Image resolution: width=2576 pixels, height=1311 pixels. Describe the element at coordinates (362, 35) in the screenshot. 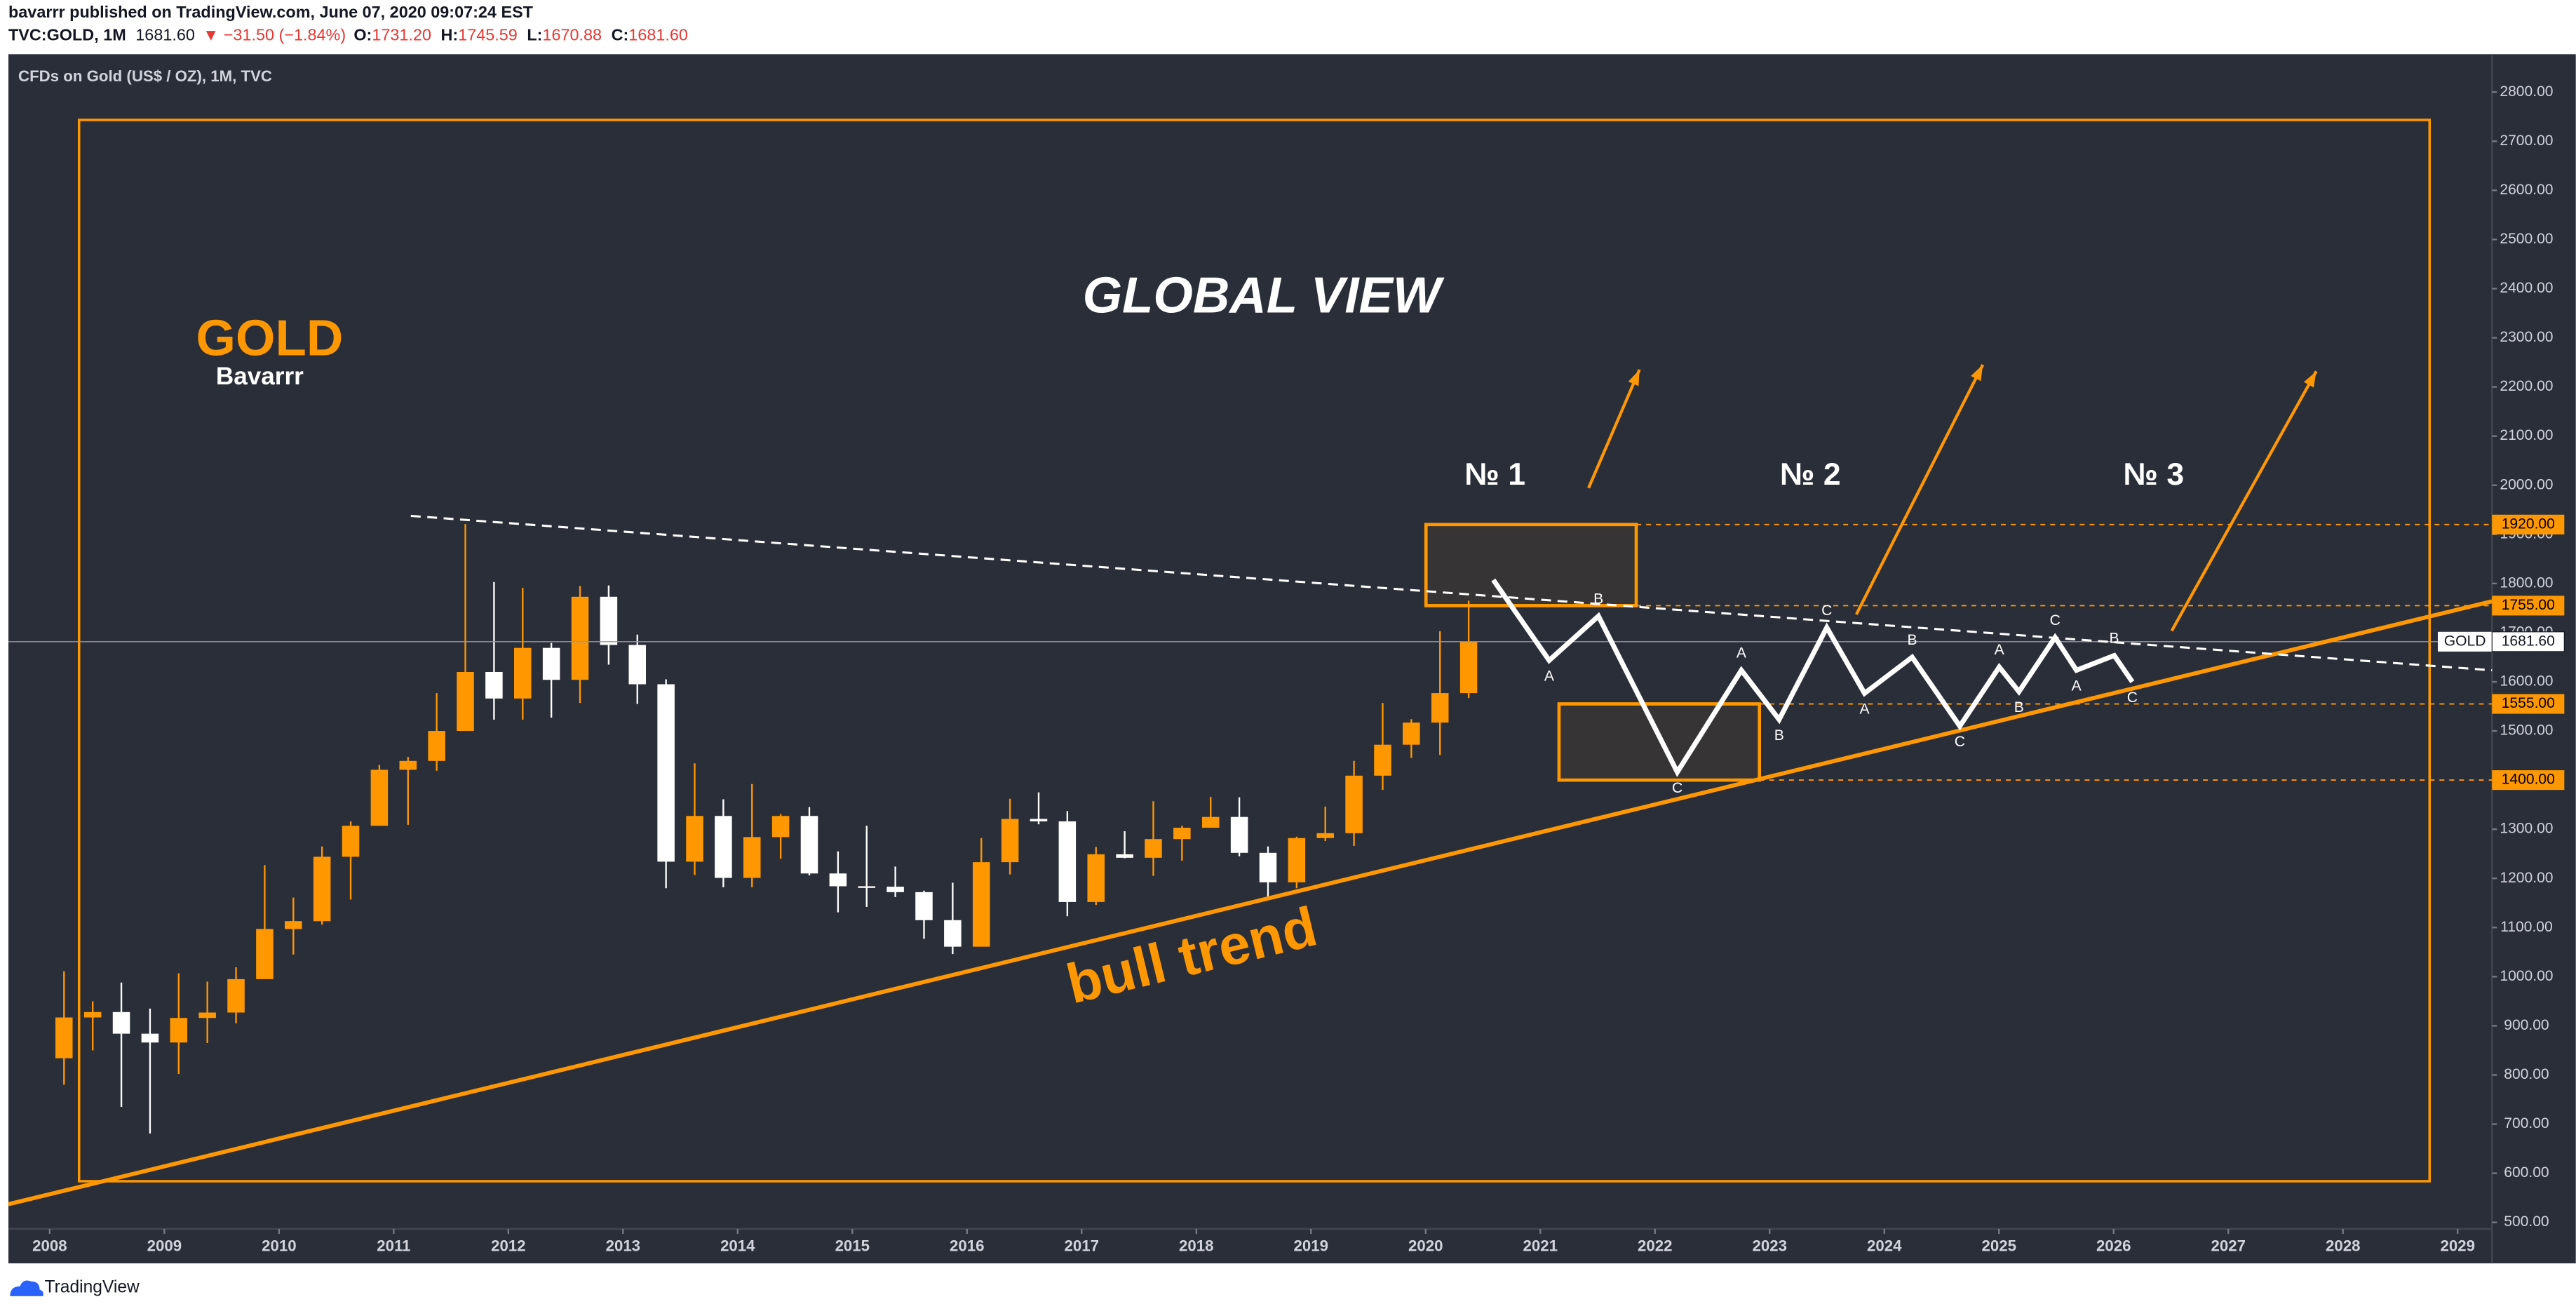

I see `ohlc-key: O:` at that location.